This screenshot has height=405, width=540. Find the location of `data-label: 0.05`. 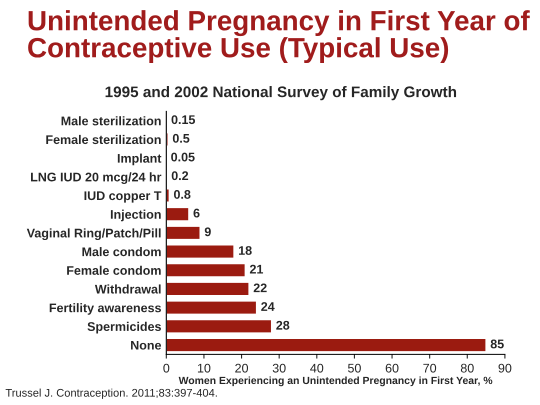

data-label: 0.05 is located at coordinates (183, 157).